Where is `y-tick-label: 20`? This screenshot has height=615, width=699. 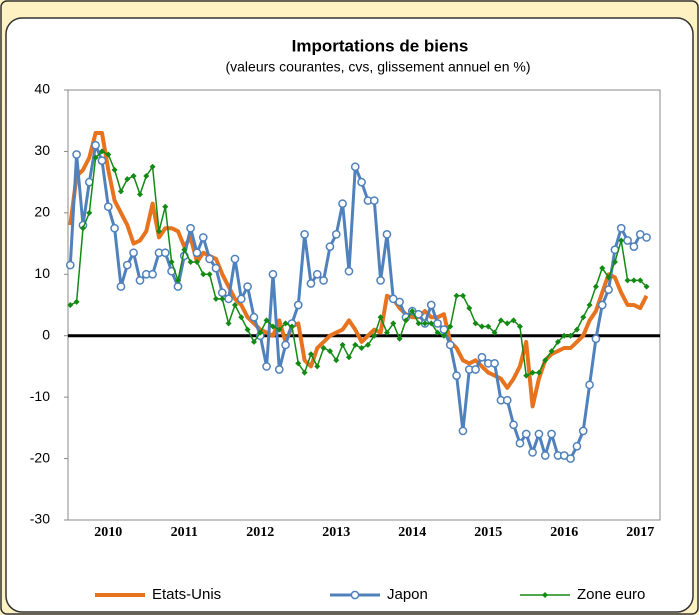
y-tick-label: 20 is located at coordinates (42, 212).